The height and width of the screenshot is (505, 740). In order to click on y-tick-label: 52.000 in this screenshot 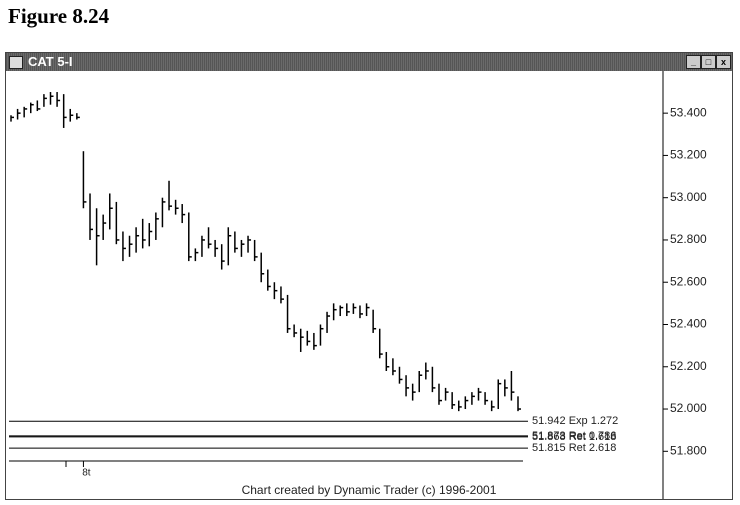, I will do `click(688, 408)`.